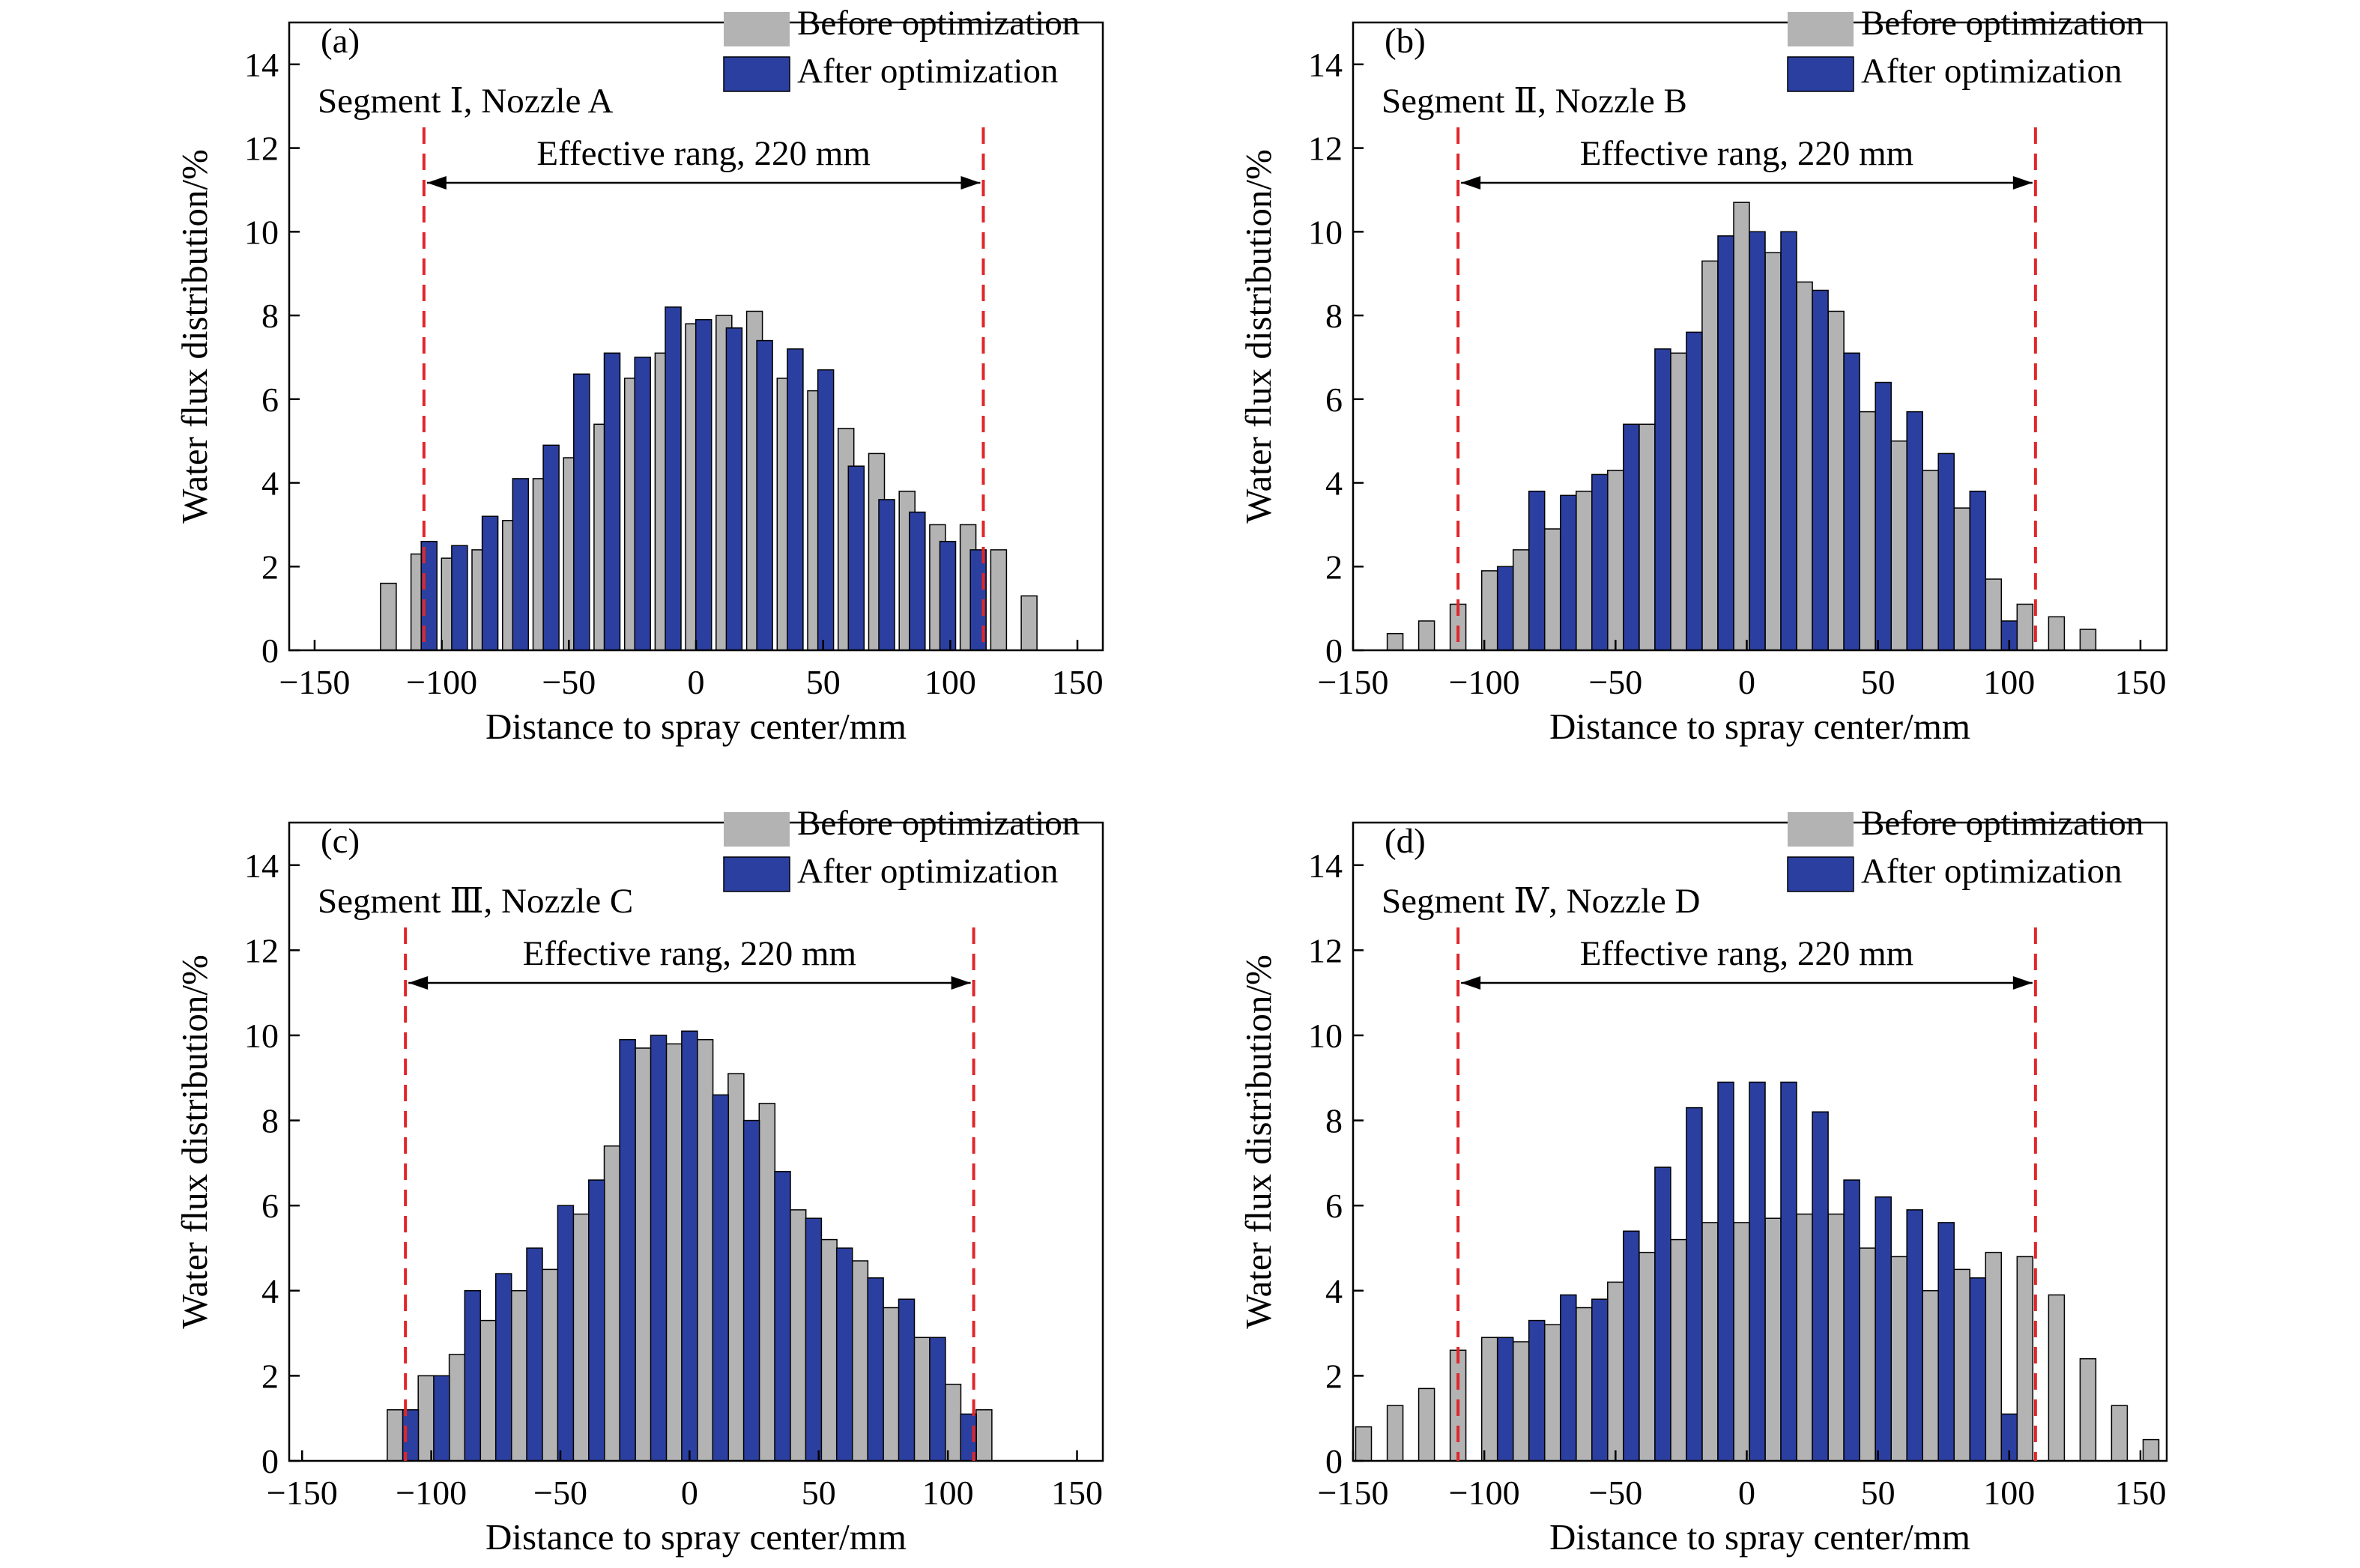  What do you see at coordinates (270, 1376) in the screenshot?
I see `y-tick-label: 2` at bounding box center [270, 1376].